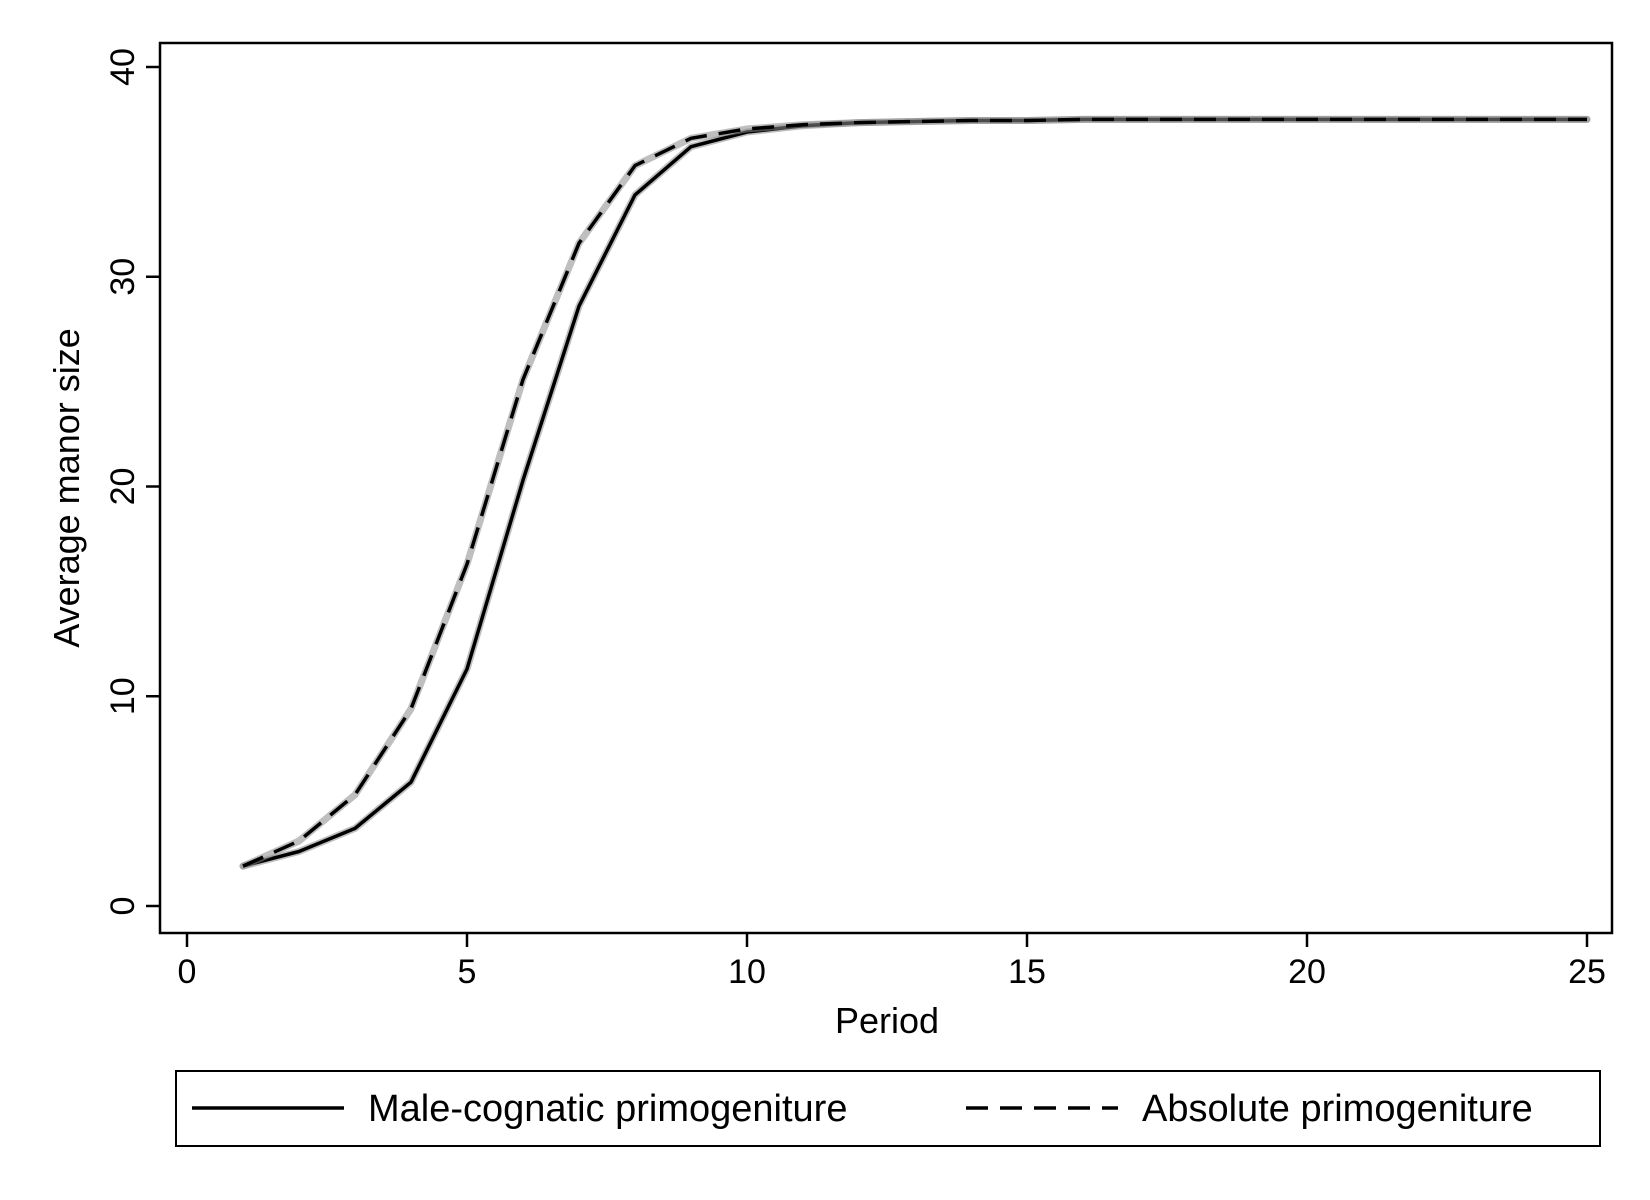 The height and width of the screenshot is (1200, 1650). What do you see at coordinates (187, 972) in the screenshot?
I see `x-tick-label: 0` at bounding box center [187, 972].